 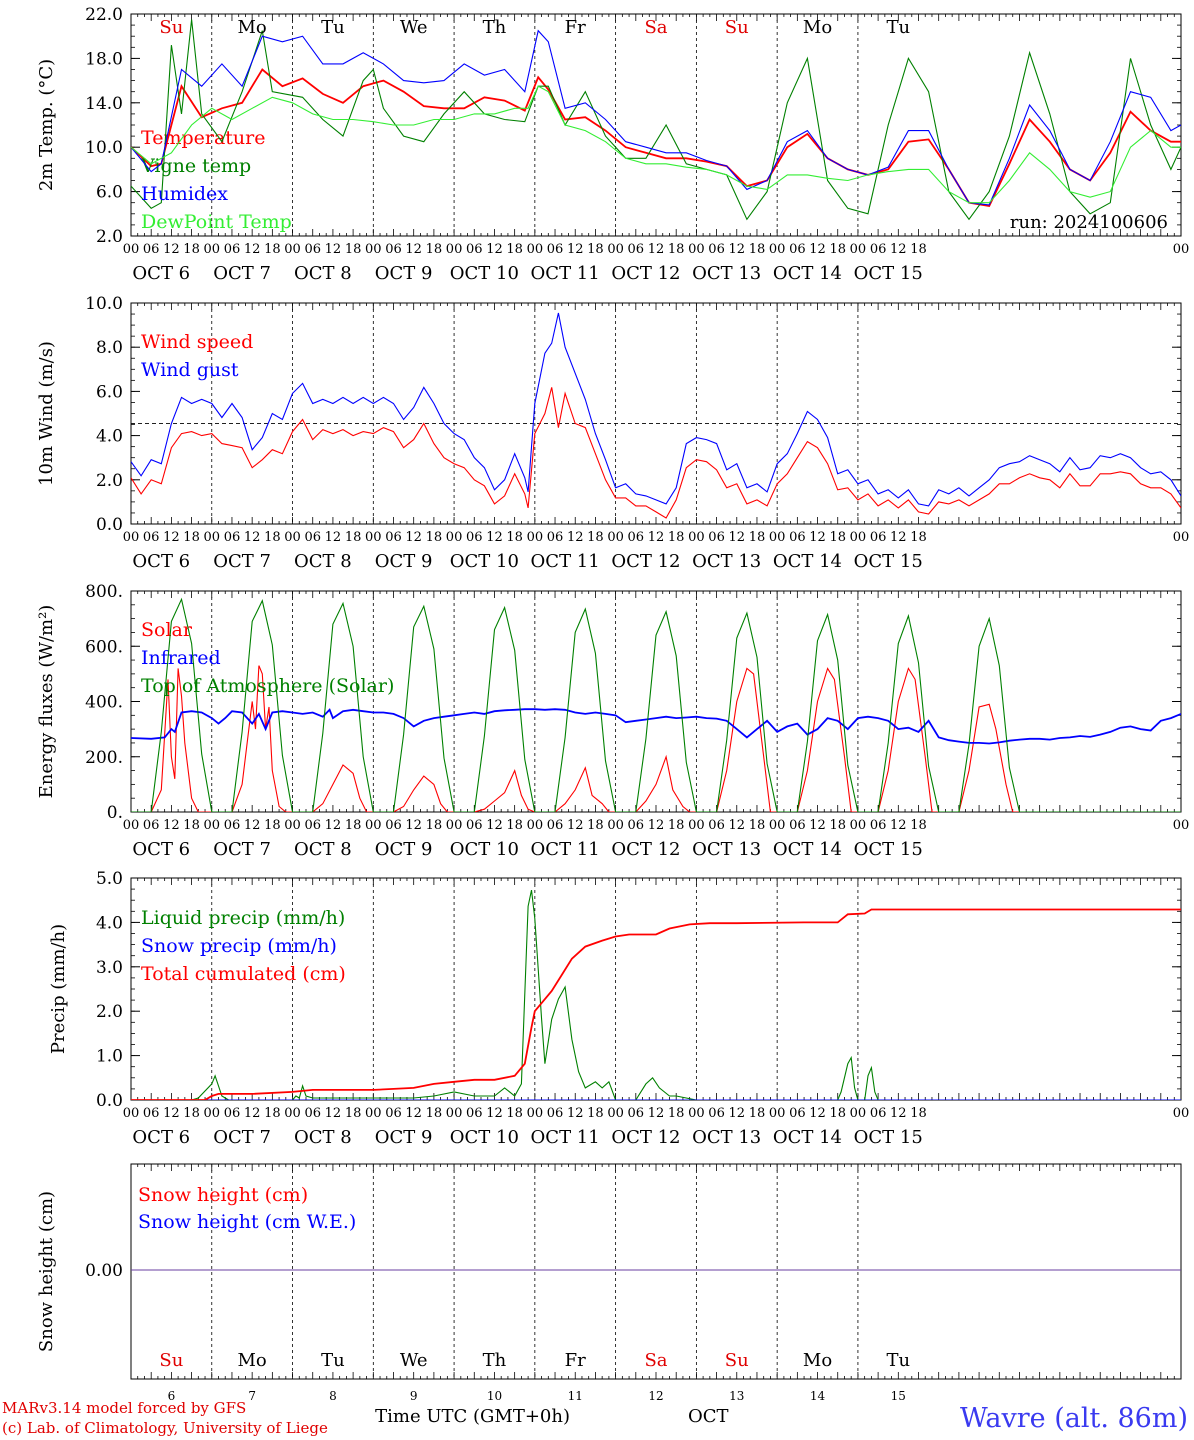 What do you see at coordinates (46, 1271) in the screenshot?
I see `y-axis-label: Snow height (cm)` at bounding box center [46, 1271].